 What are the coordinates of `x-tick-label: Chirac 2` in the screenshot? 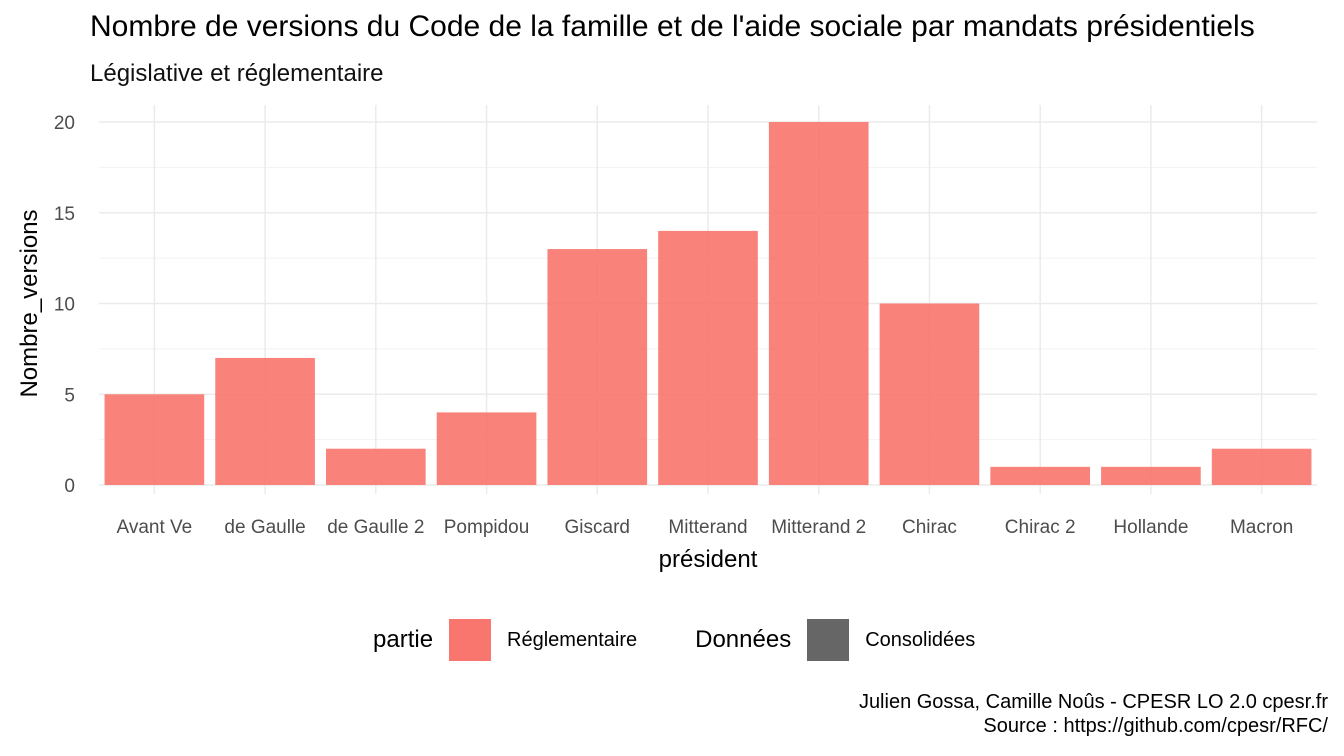 It's located at (1040, 527).